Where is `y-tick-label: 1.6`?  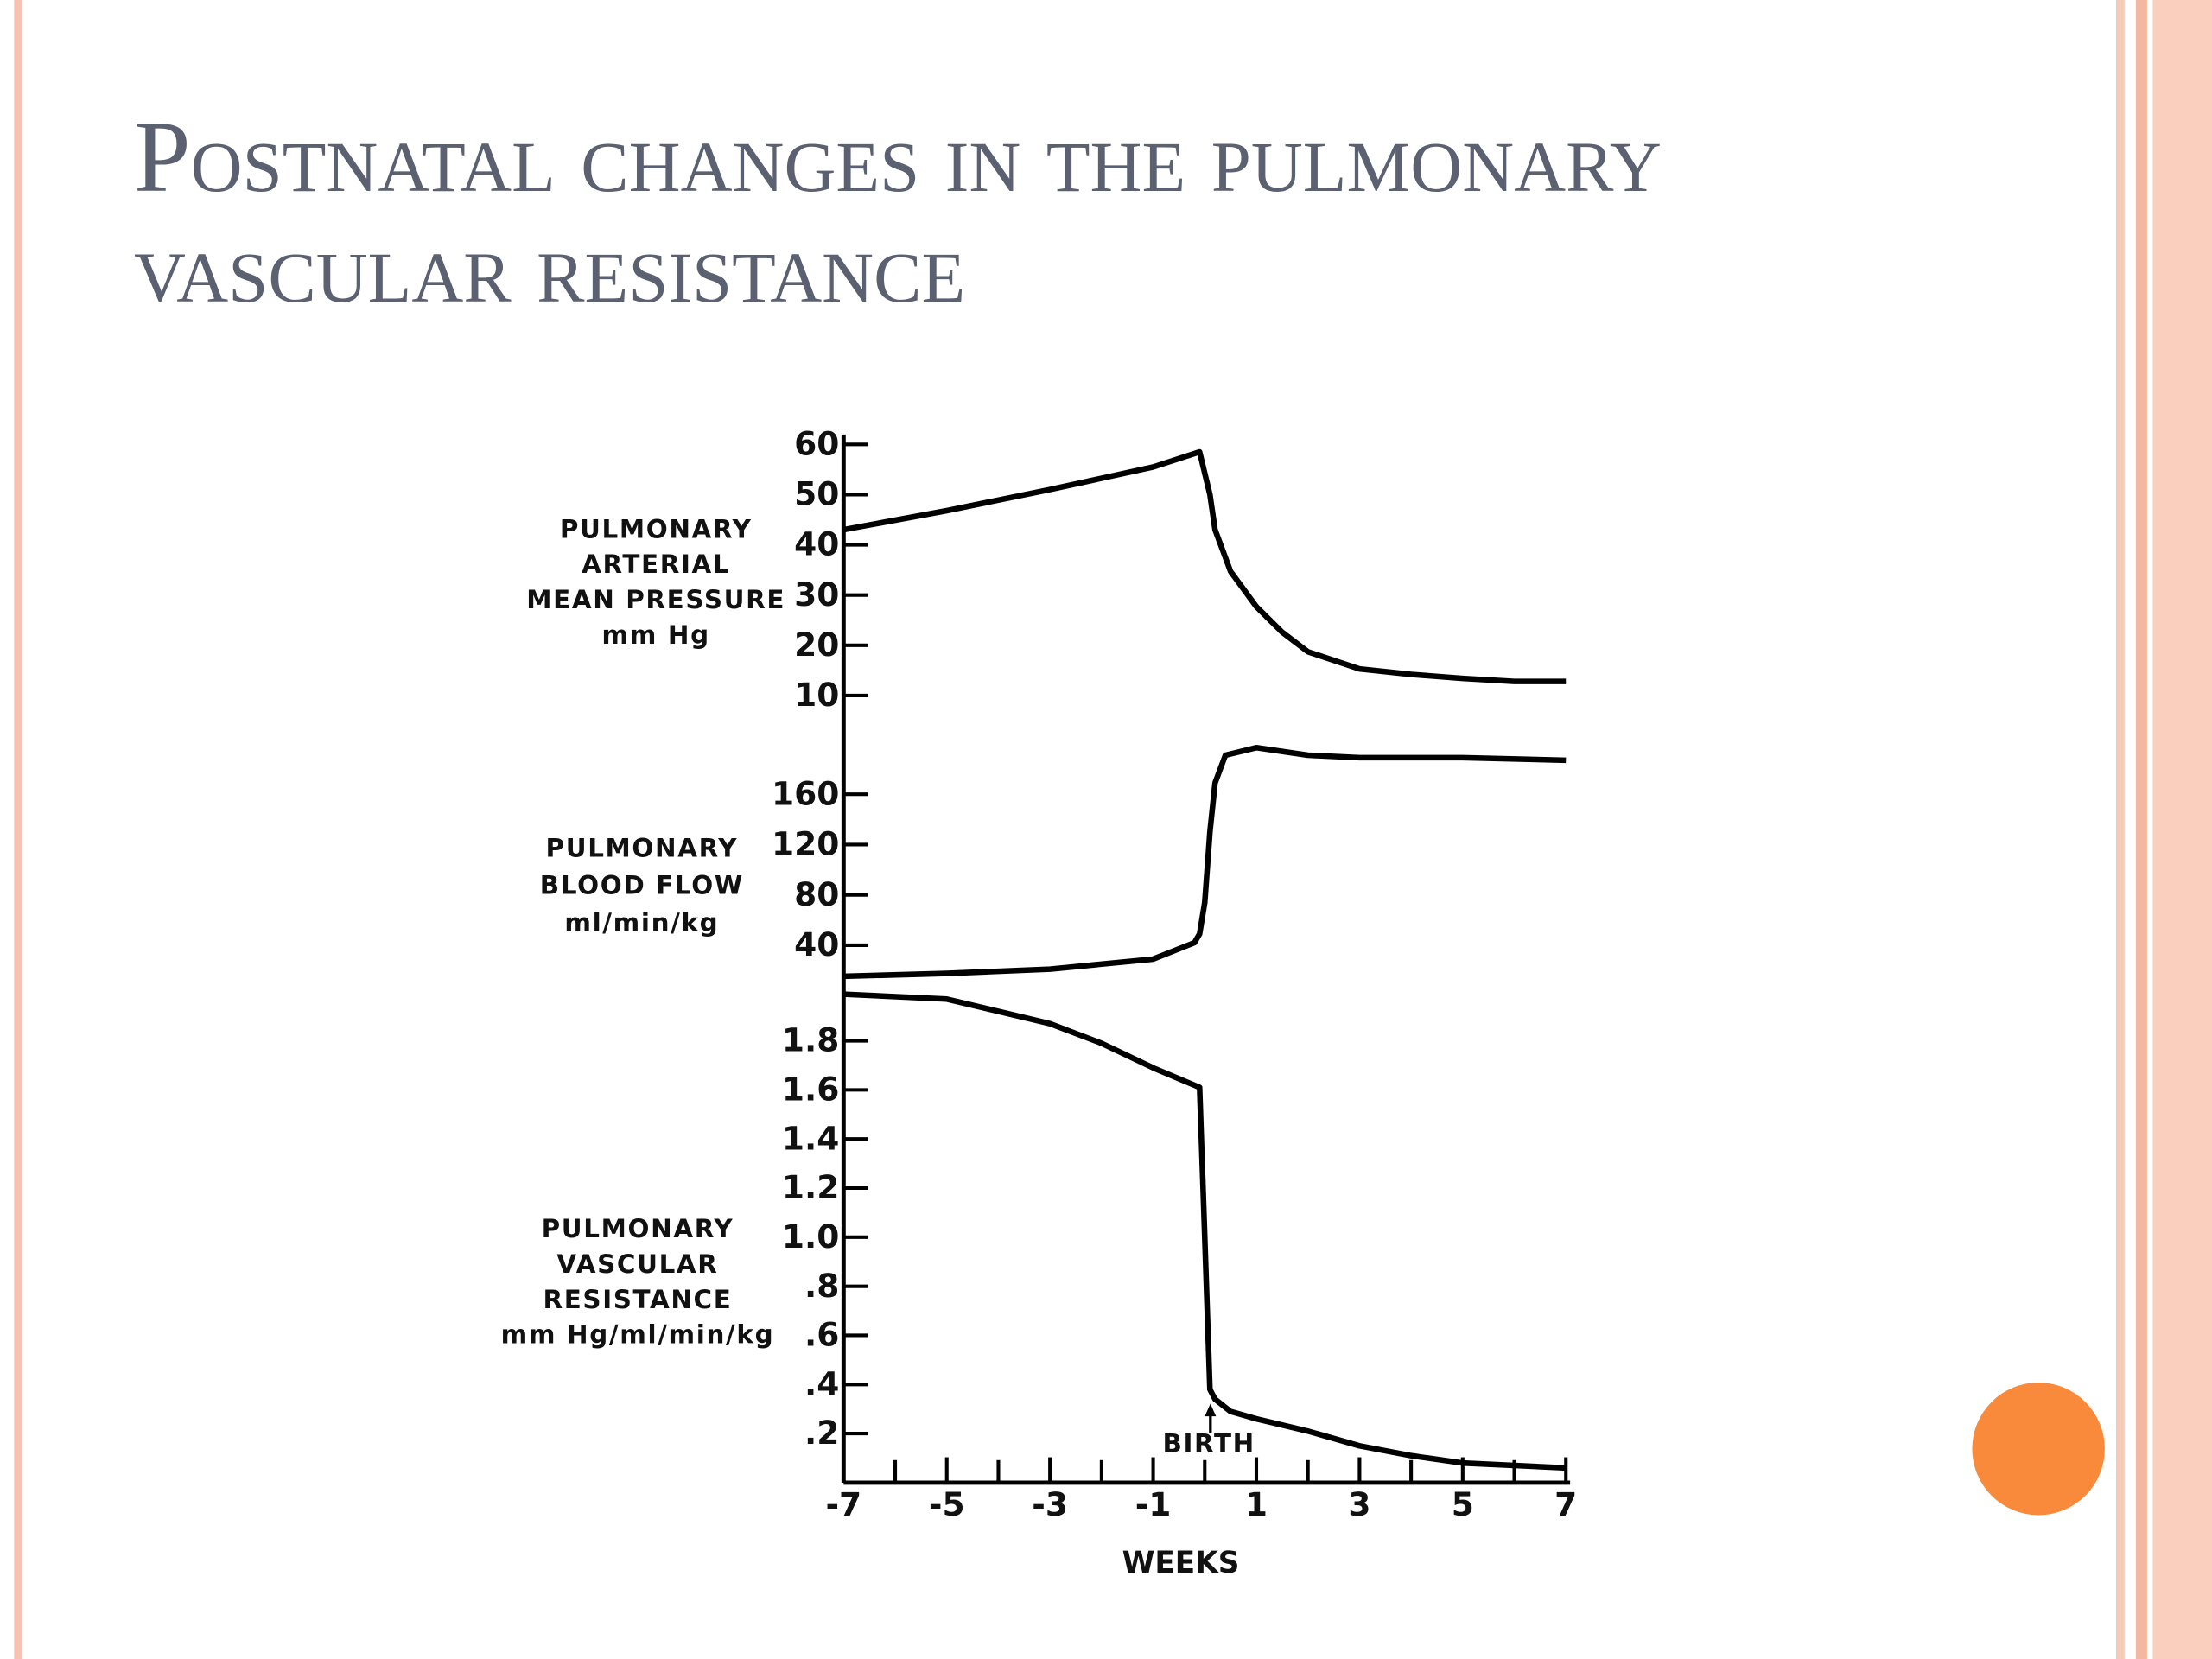 y-tick-label: 1.6 is located at coordinates (811, 1090).